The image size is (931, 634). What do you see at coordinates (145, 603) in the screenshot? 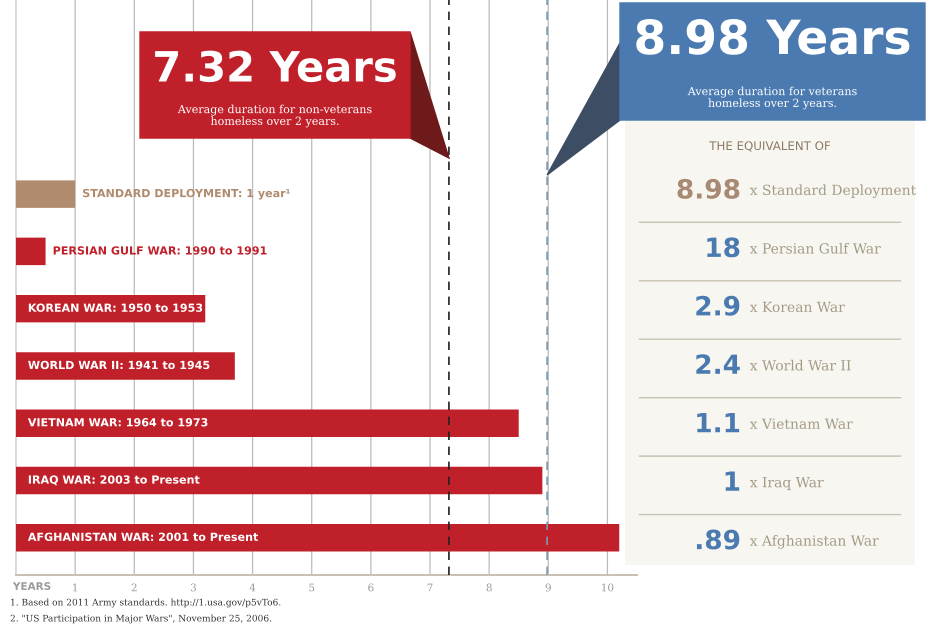
I see `text: 1. Based on 2011 Army standards. http://1.usa.gov/p5vTo6.` at bounding box center [145, 603].